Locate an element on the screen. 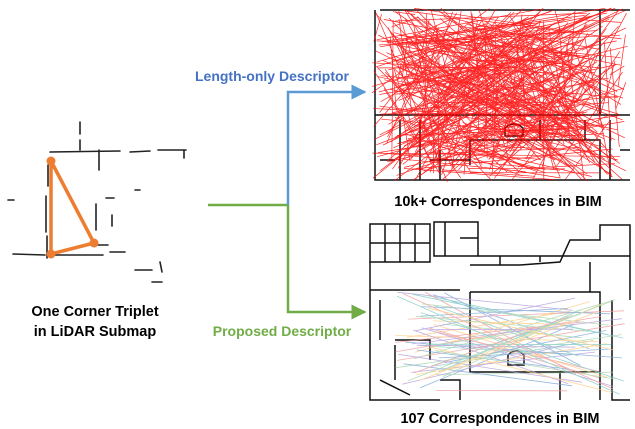 This screenshot has width=635, height=429. length-only-label: Length-only Descriptor is located at coordinates (272, 76).